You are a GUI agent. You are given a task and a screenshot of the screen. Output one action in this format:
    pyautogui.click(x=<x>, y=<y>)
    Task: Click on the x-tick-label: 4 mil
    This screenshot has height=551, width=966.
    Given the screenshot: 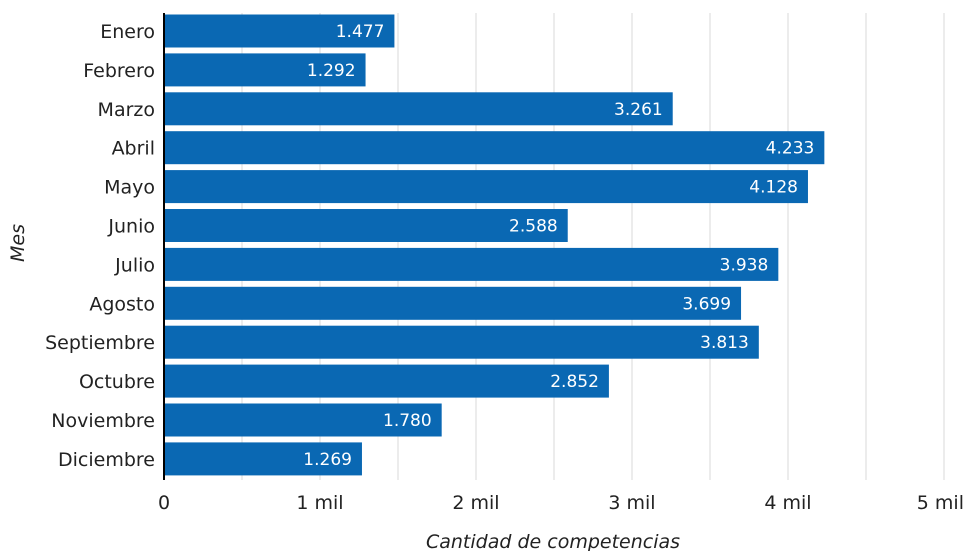 What is the action you would take?
    pyautogui.click(x=787, y=503)
    